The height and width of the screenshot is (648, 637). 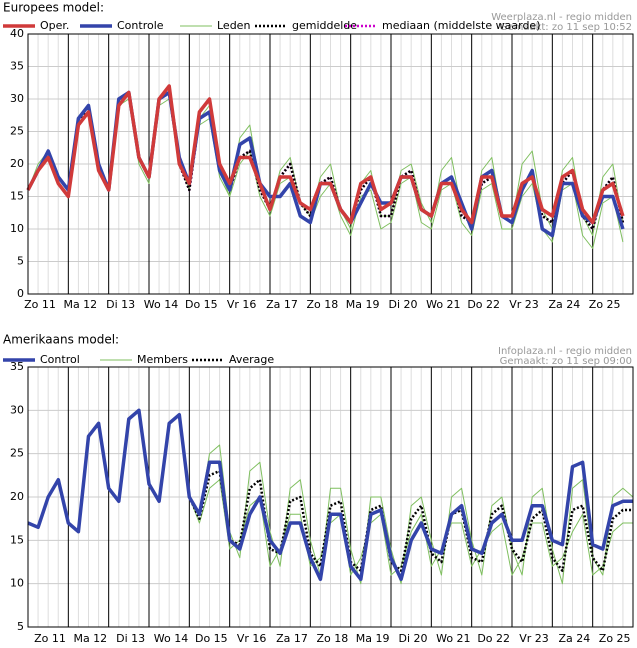 What do you see at coordinates (61, 340) in the screenshot?
I see `chart-title: Amerikaans model:` at bounding box center [61, 340].